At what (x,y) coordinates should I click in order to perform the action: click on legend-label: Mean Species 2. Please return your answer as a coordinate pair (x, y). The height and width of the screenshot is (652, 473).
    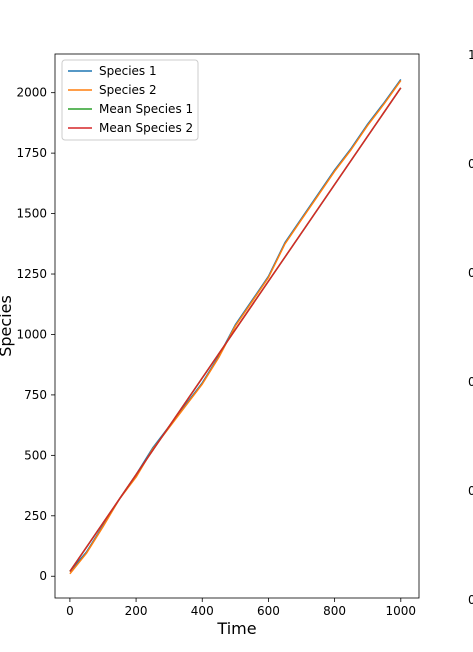
    Looking at the image, I should click on (146, 128).